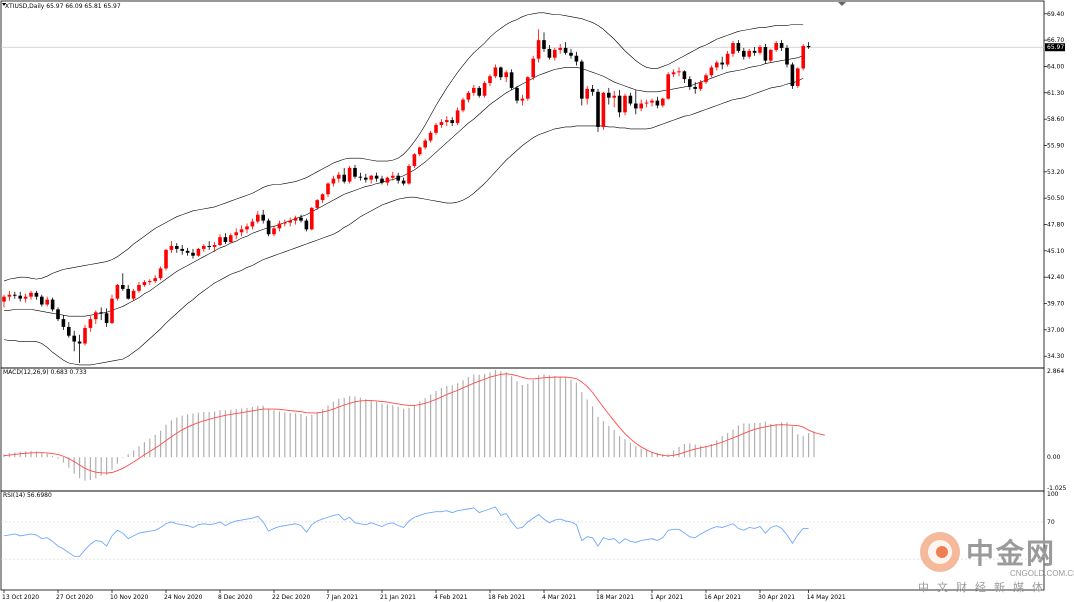 This screenshot has height=602, width=1074. I want to click on time-tick-label: 13 Oct 2020, so click(20, 597).